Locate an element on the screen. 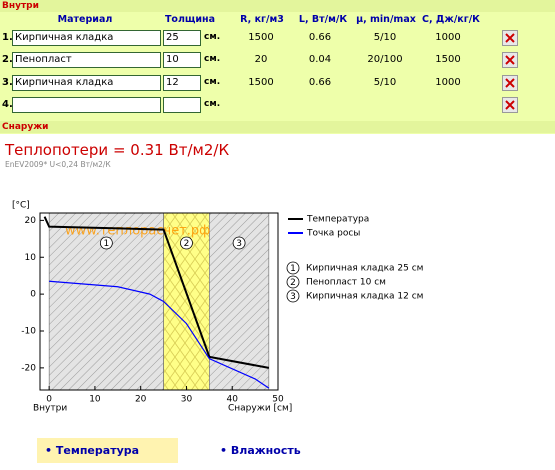 This screenshot has width=555, height=470. x-tick-label: 0 is located at coordinates (49, 400).